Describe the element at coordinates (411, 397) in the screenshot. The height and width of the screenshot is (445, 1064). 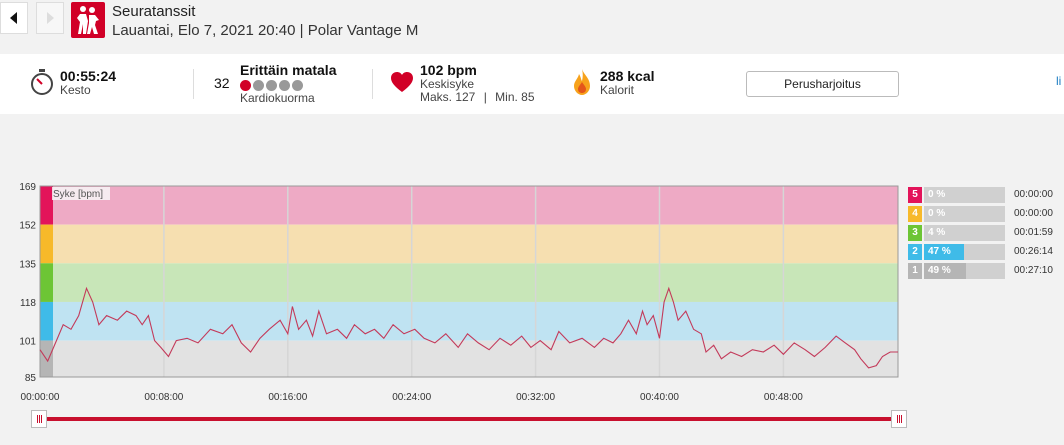
I see `x-tick-label: 00:24:00` at that location.